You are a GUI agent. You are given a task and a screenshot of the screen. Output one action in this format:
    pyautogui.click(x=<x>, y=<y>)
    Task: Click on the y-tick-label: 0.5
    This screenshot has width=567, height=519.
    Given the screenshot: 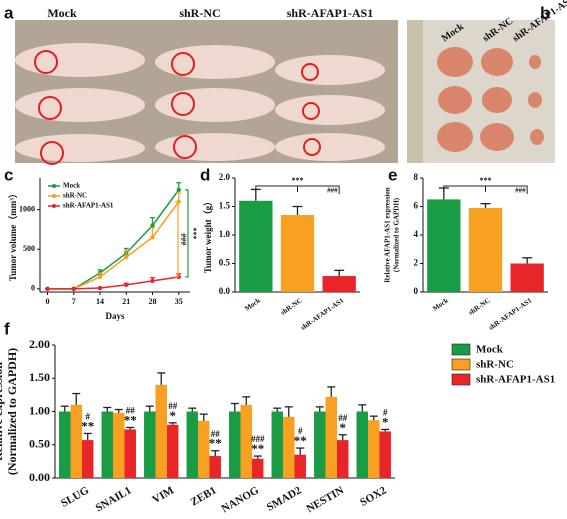 What is the action you would take?
    pyautogui.click(x=225, y=263)
    